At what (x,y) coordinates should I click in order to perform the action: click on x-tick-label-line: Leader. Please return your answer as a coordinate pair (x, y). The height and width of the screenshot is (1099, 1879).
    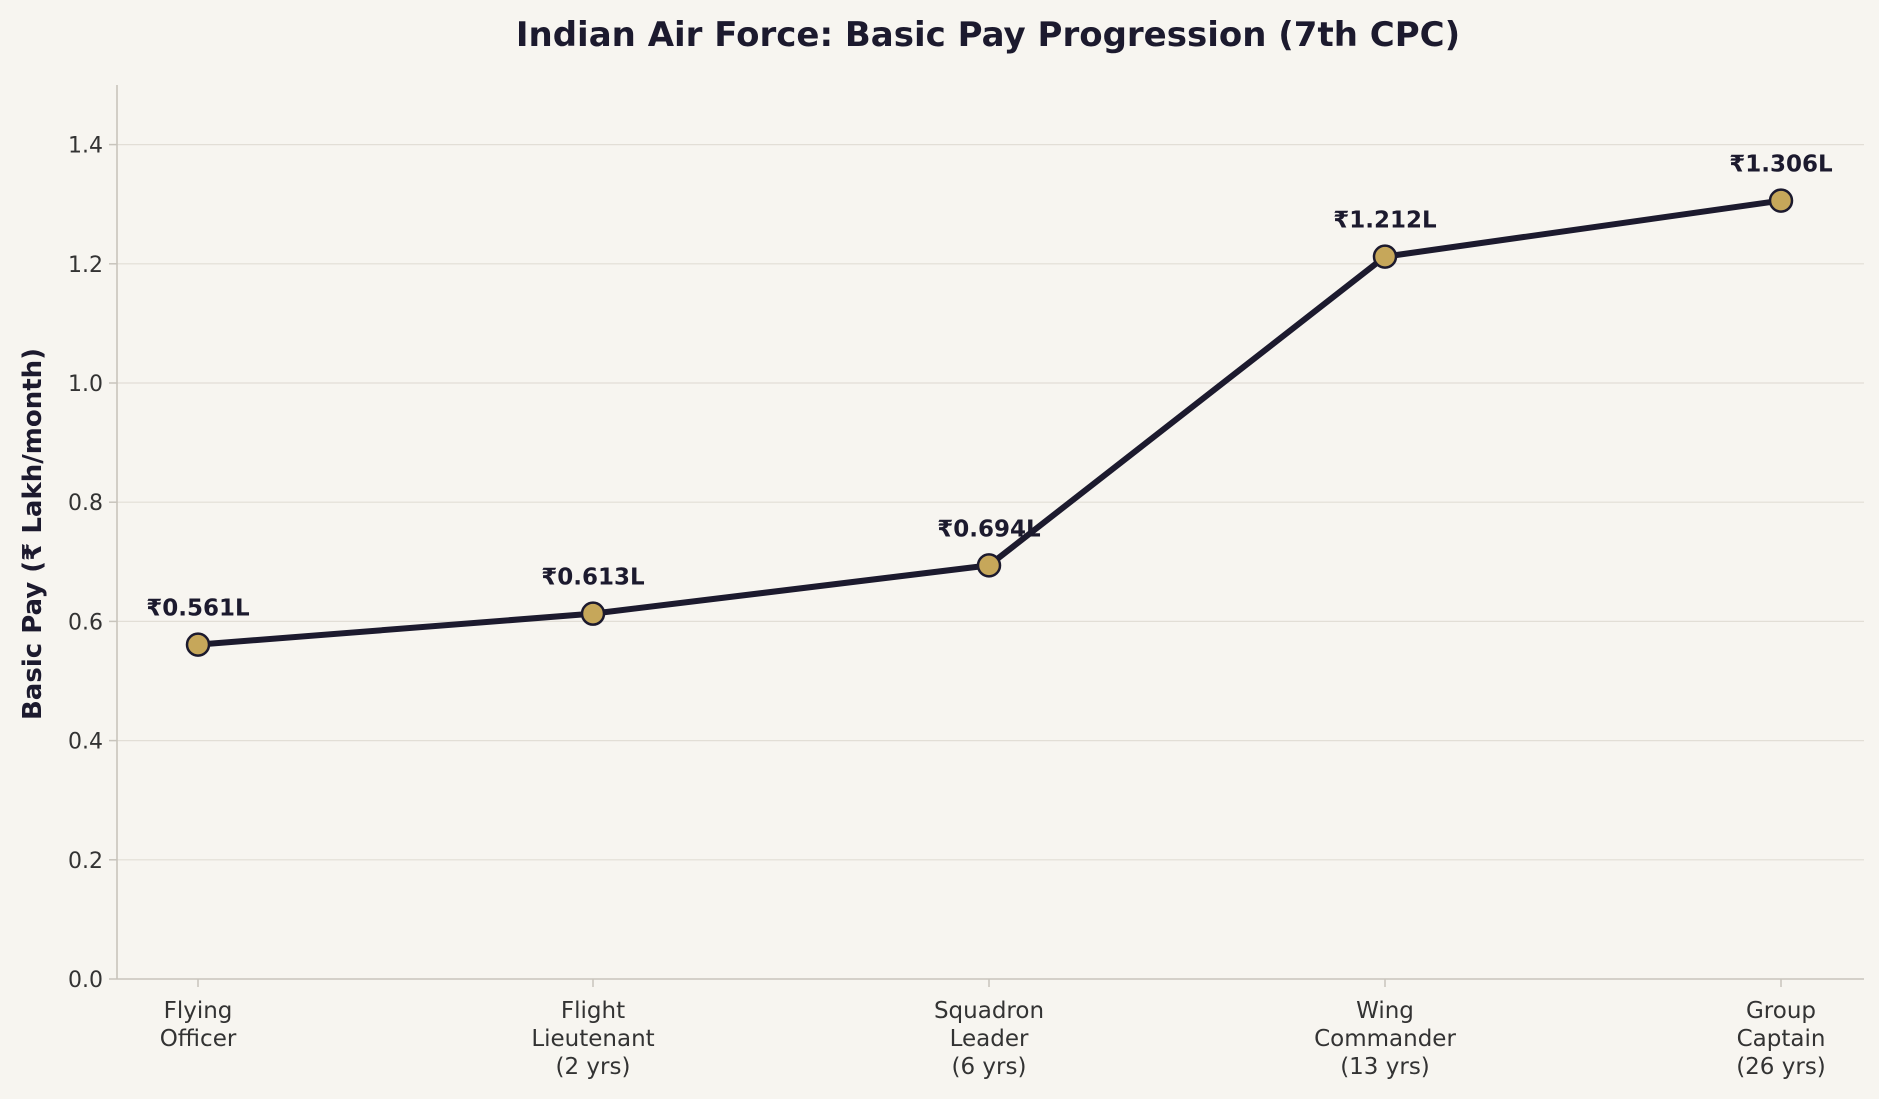
    Looking at the image, I should click on (989, 1039).